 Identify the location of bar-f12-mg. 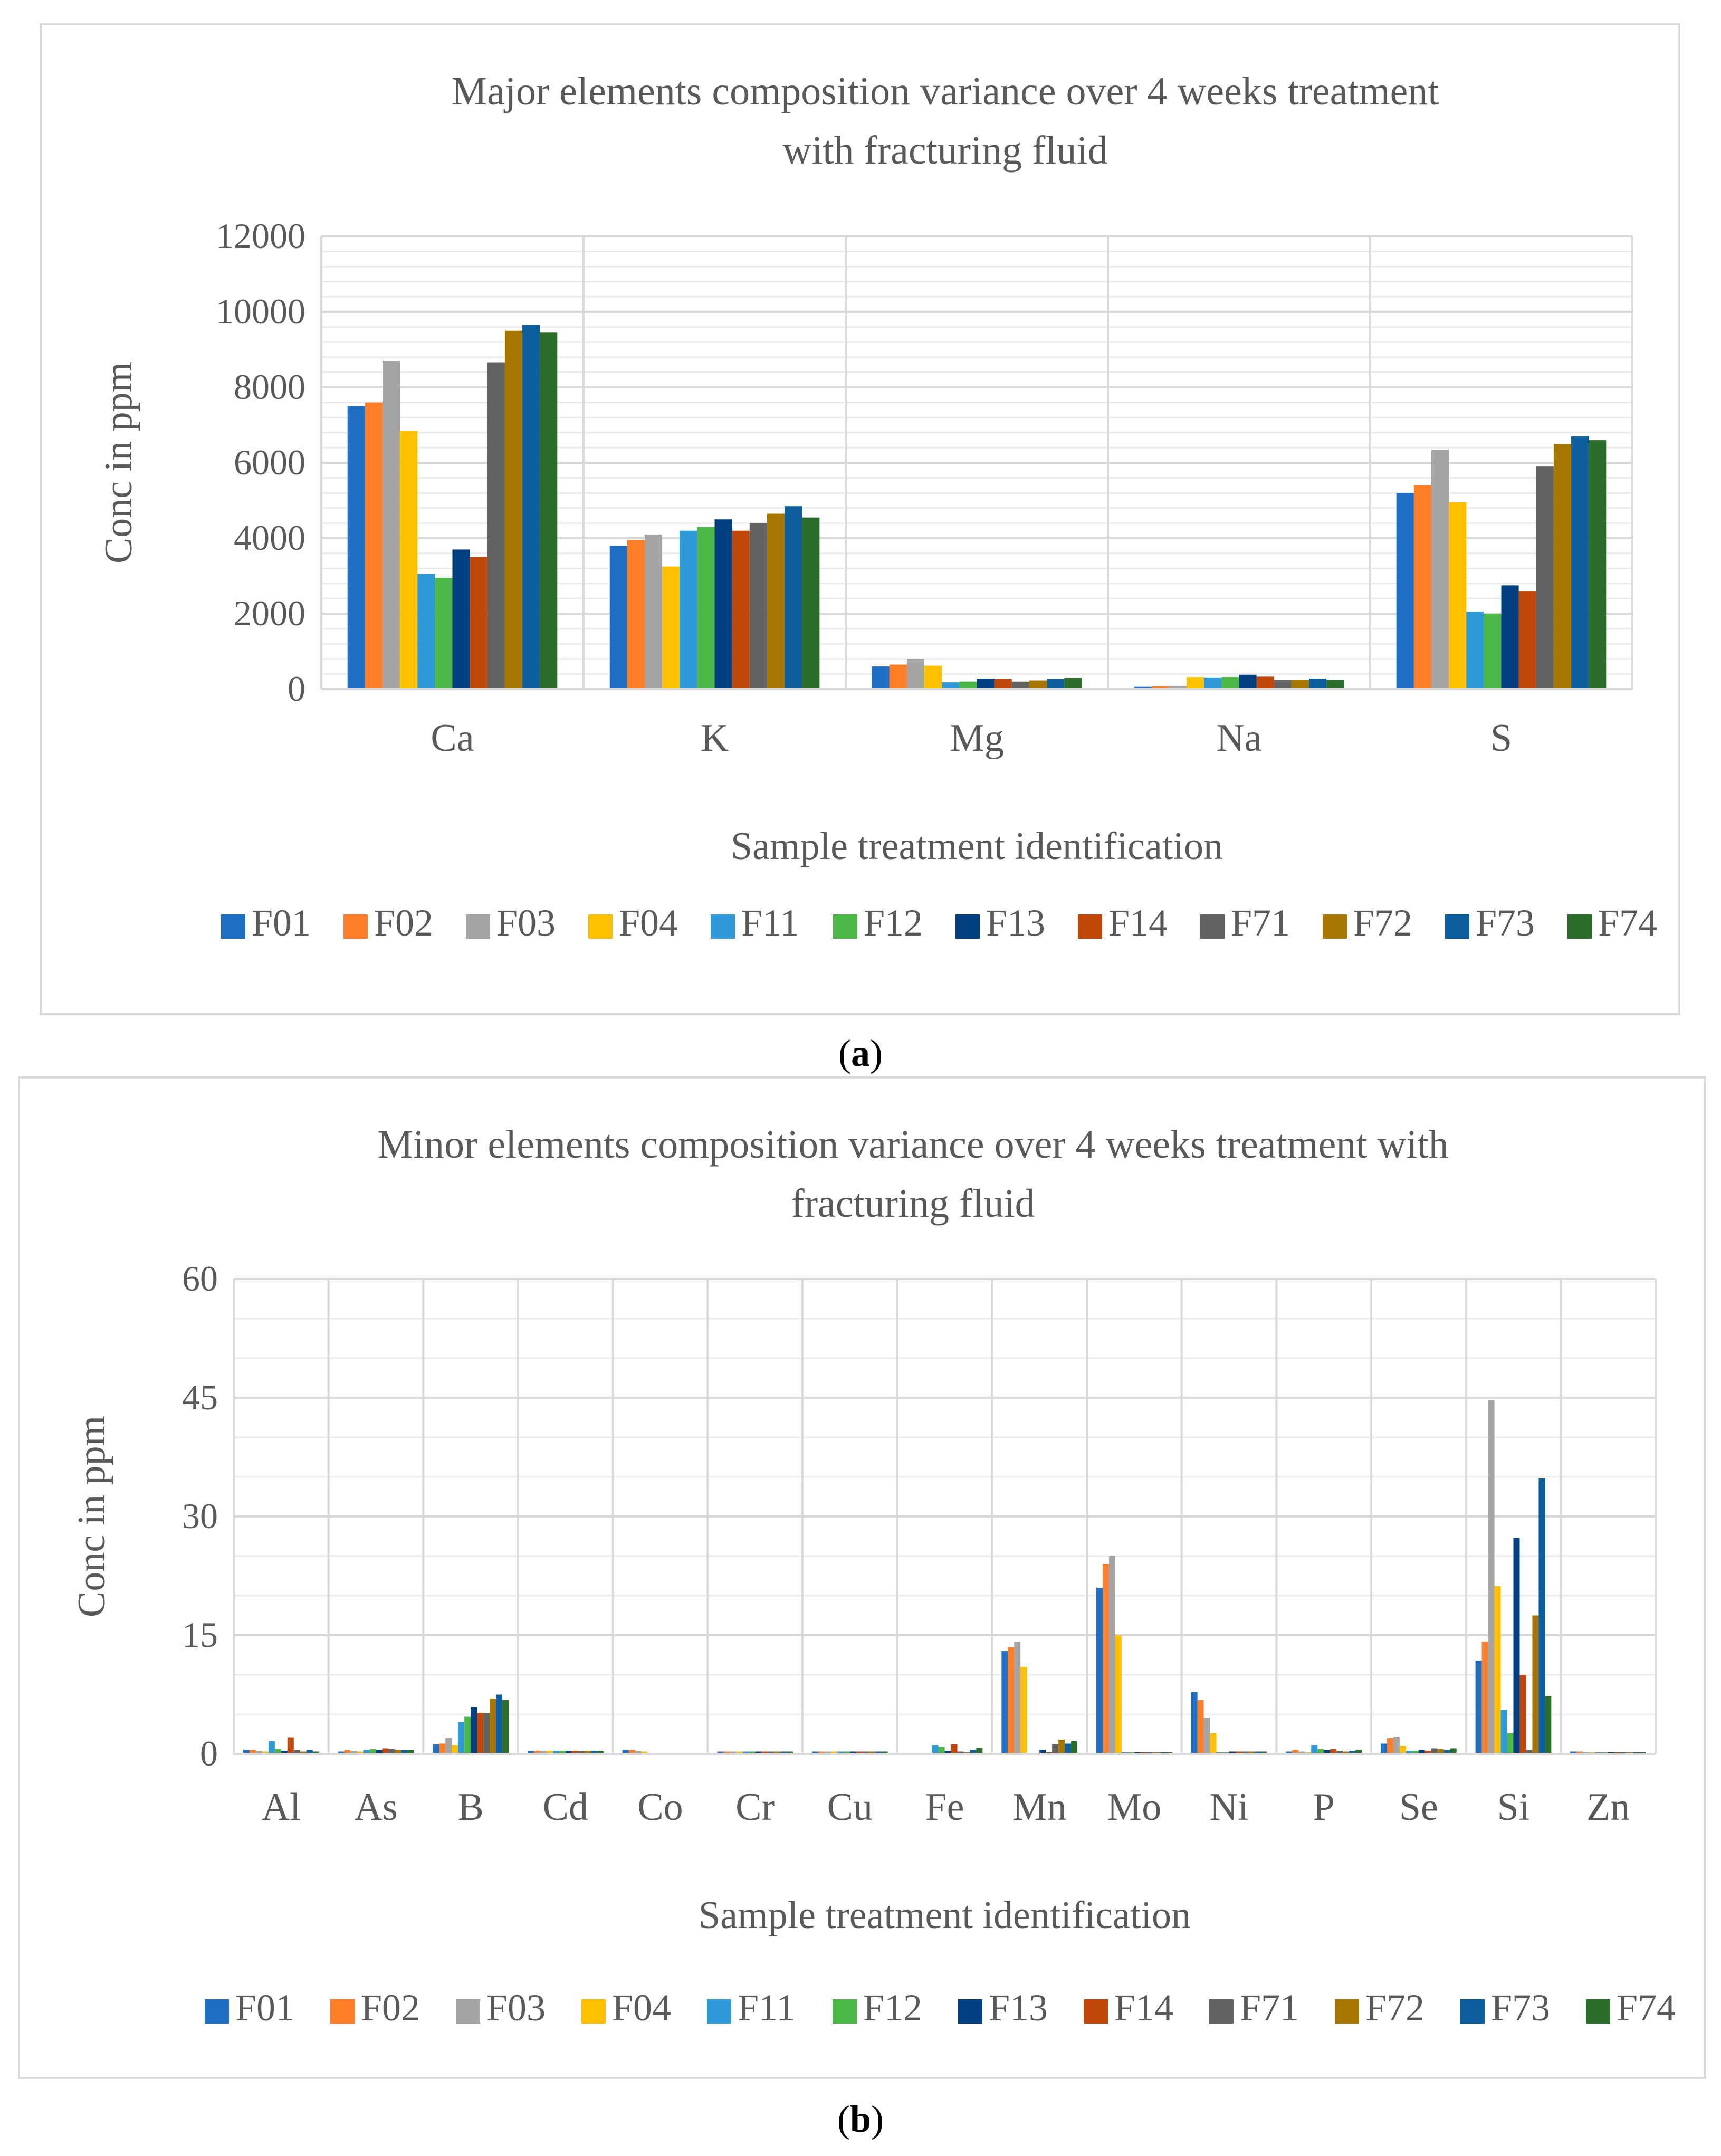
(968, 685).